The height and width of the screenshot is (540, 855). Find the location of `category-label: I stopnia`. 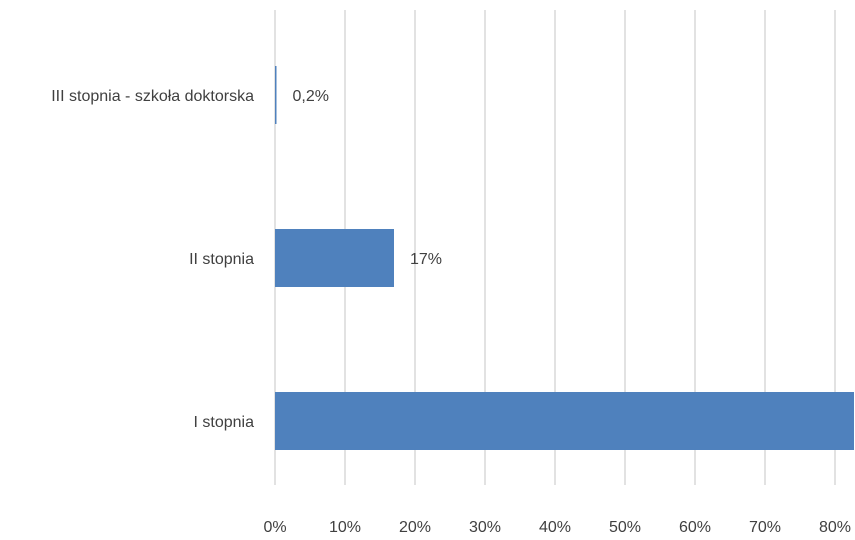

category-label: I stopnia is located at coordinates (224, 422).